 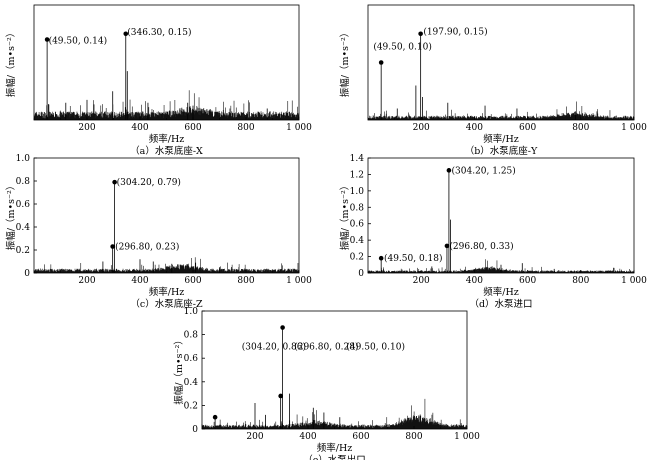 What do you see at coordinates (501, 151) in the screenshot?
I see `panel-caption: （b）水泵底座-Y` at bounding box center [501, 151].